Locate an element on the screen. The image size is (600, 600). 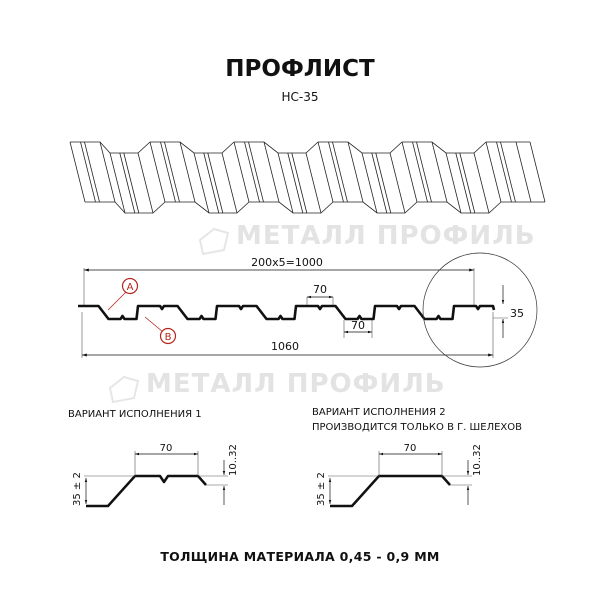
crest-width-dimension: 70 is located at coordinates (320, 289).